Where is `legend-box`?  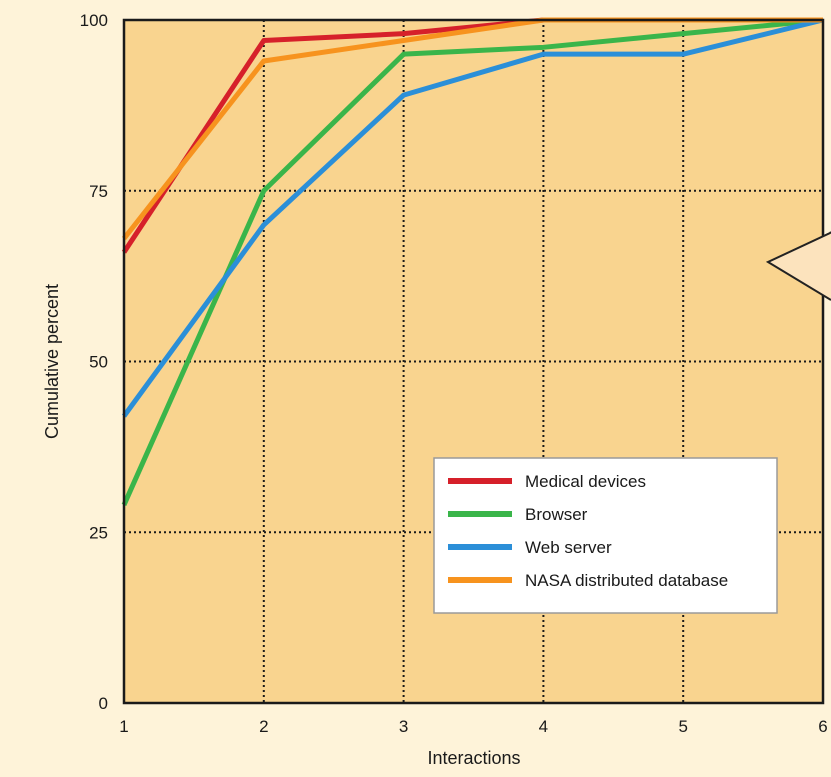 legend-box is located at coordinates (605, 535).